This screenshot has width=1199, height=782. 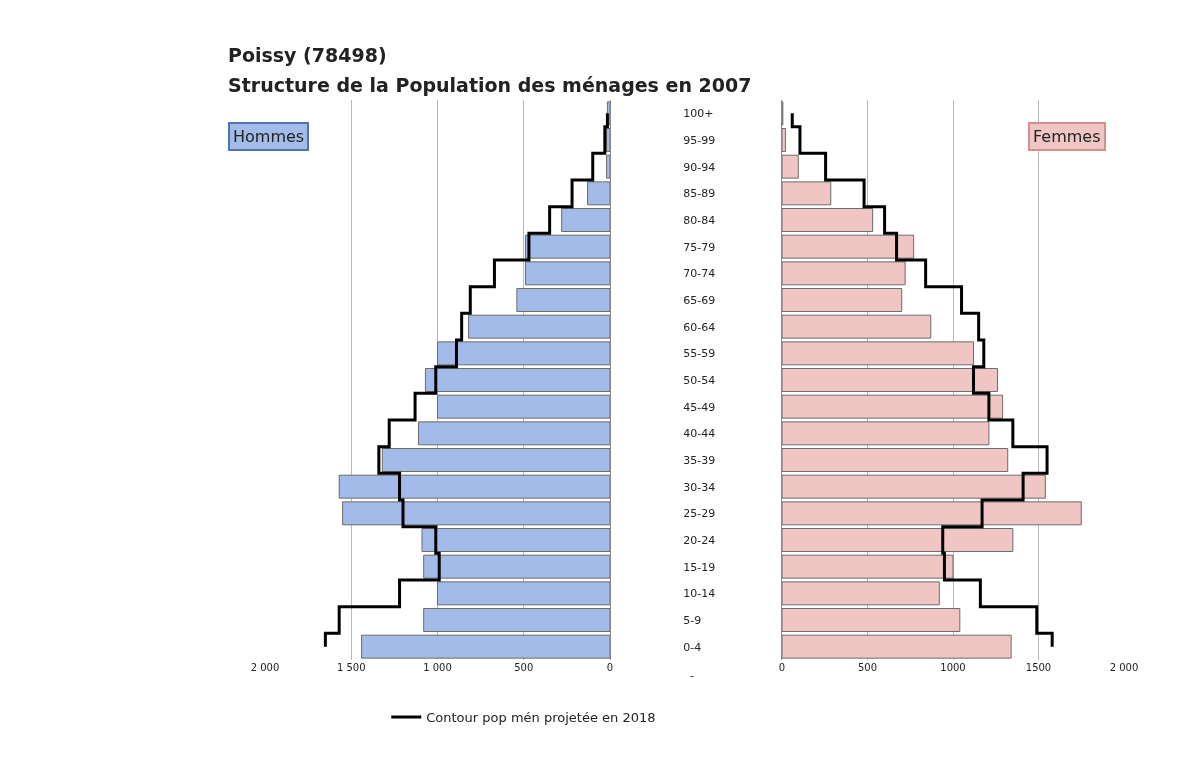 I want to click on y-tick-label: 60-64, so click(x=699, y=327).